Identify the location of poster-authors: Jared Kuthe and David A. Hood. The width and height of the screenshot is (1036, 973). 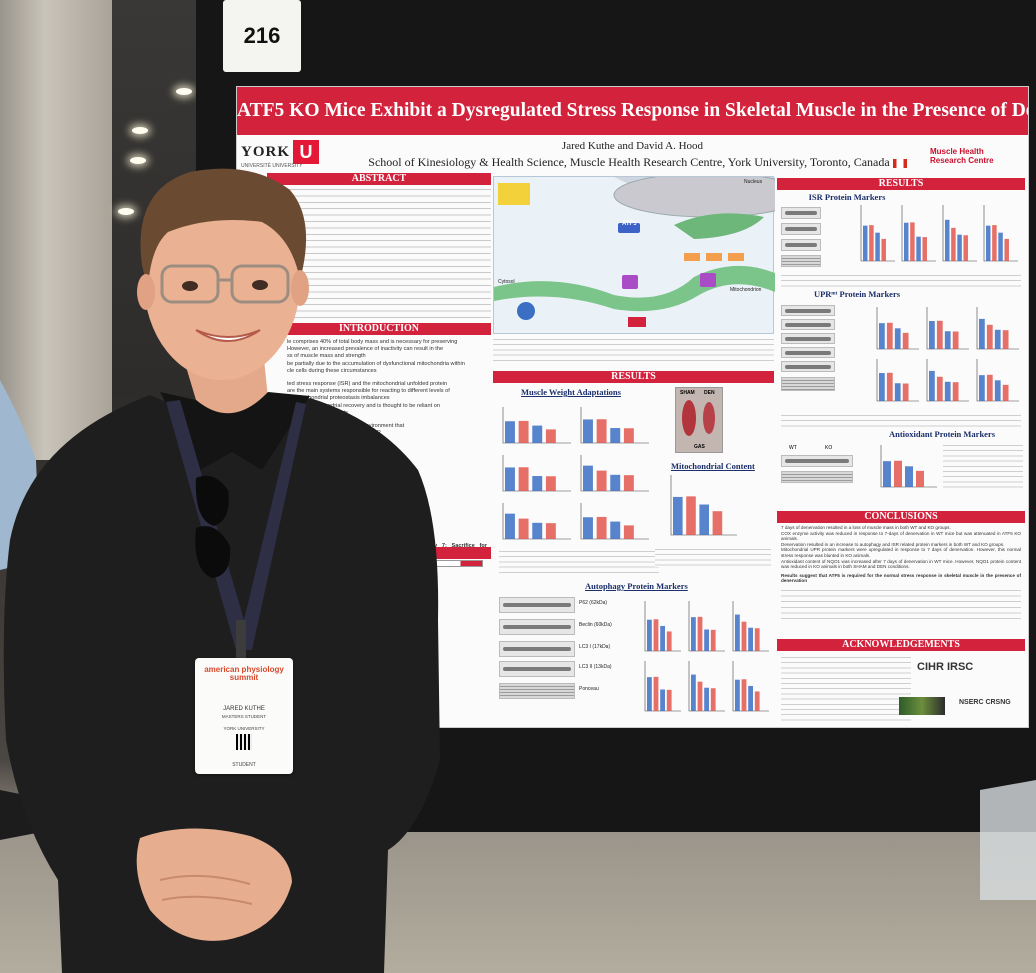
(632, 146).